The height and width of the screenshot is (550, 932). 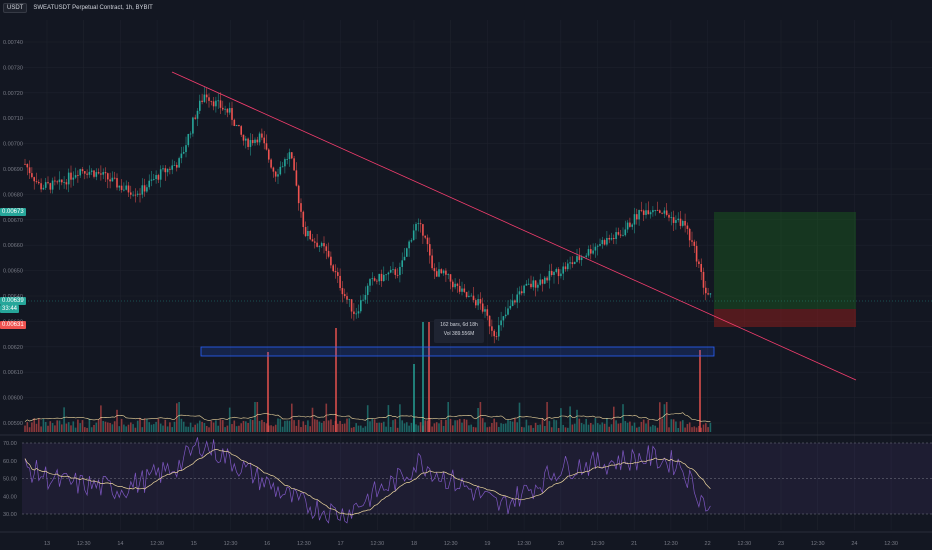 I want to click on volume-spike, so click(x=414, y=398).